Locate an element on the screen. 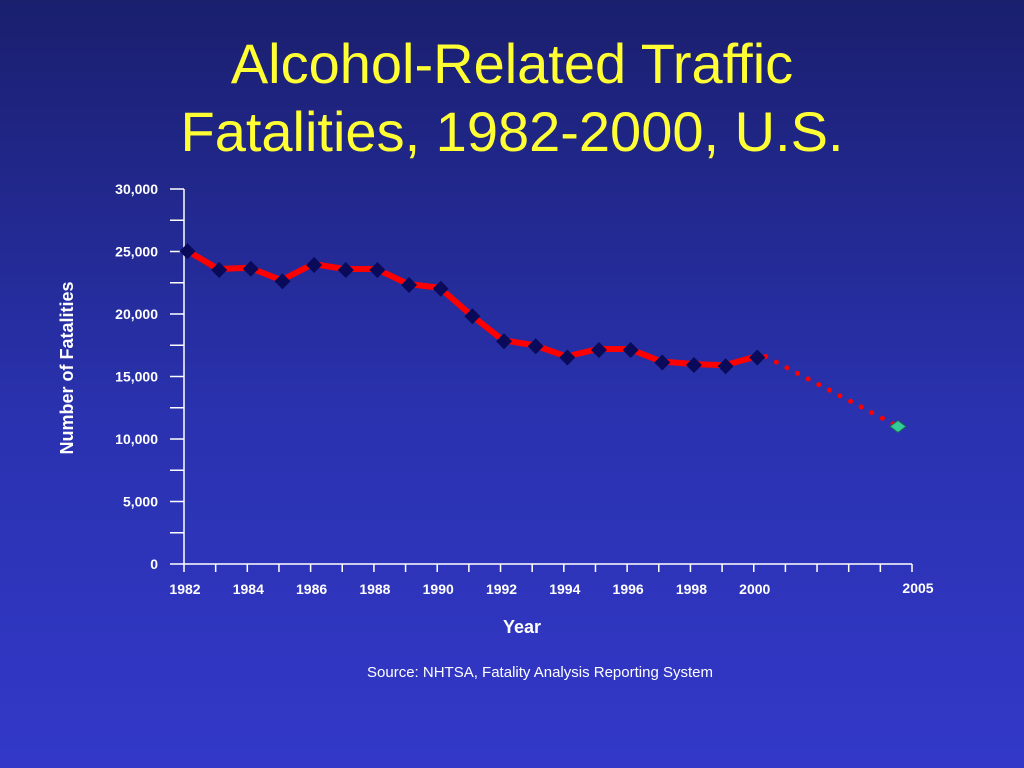 Image resolution: width=1024 pixels, height=768 pixels. x-tick-label: 1996 is located at coordinates (628, 589).